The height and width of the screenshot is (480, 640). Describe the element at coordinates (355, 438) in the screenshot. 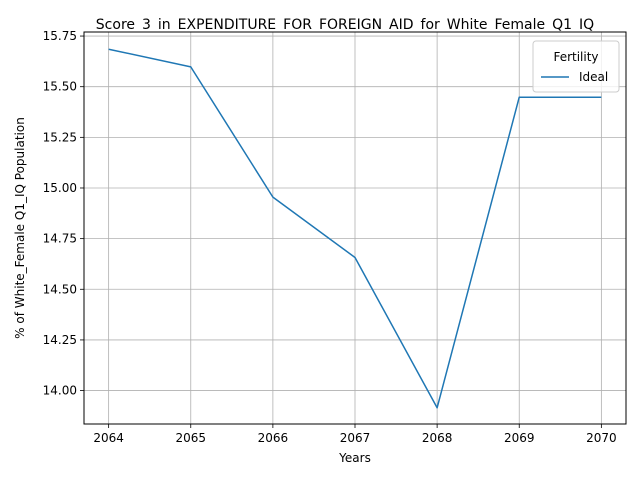

I see `x-tick-label: 2067` at that location.